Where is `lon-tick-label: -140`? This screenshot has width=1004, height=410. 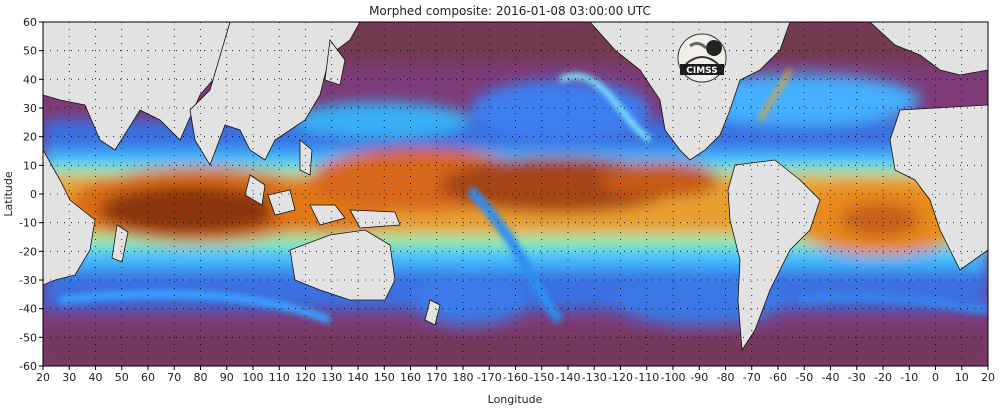 lon-tick-label: -140 is located at coordinates (568, 377).